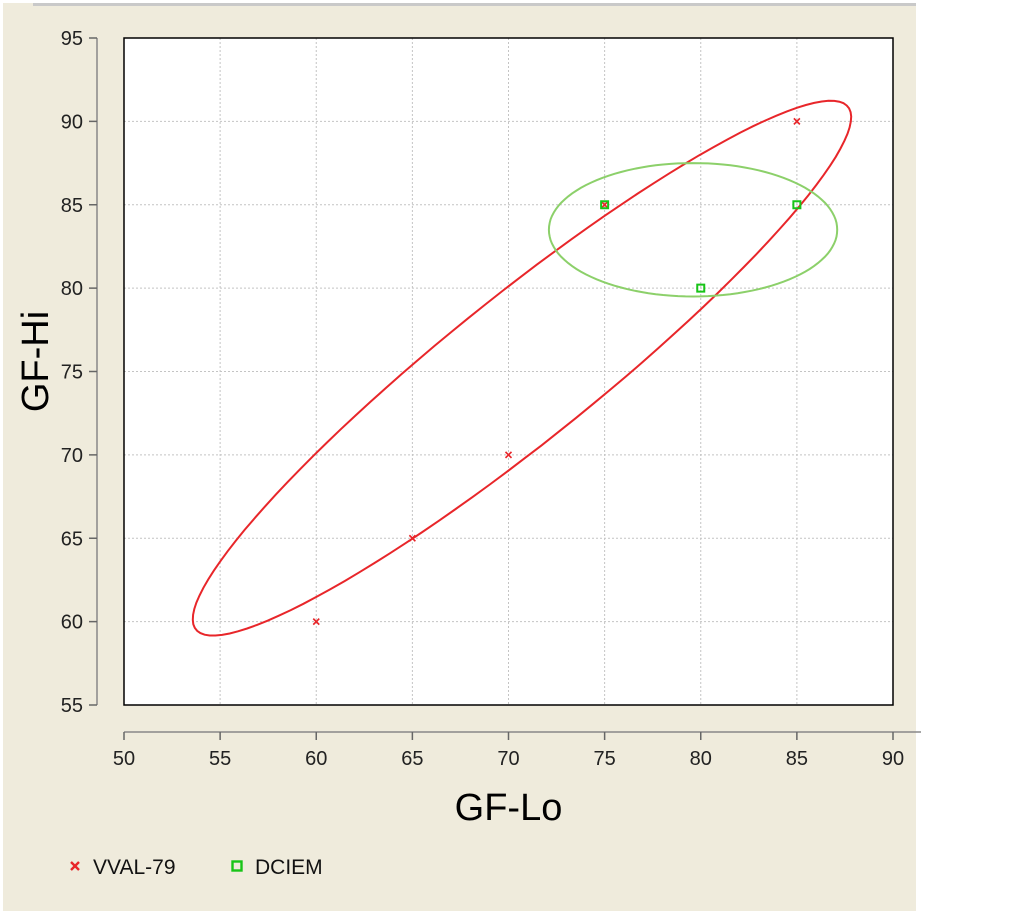  I want to click on y-tick-label-85: 85, so click(72, 206).